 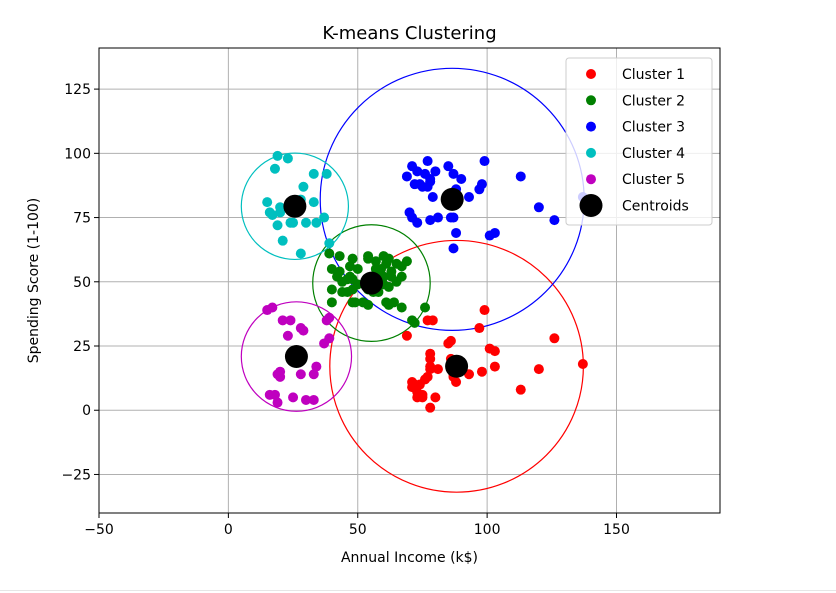 I want to click on bottom-divider, so click(x=418, y=590).